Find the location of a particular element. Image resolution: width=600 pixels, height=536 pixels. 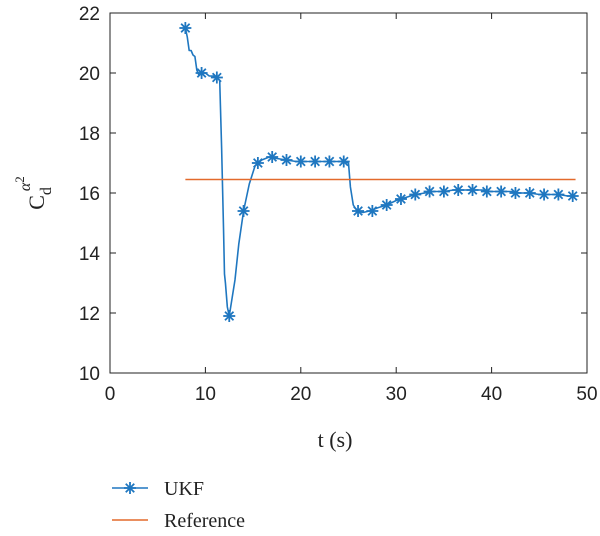

svg-text: Cdα2 is located at coordinates (33, 193).